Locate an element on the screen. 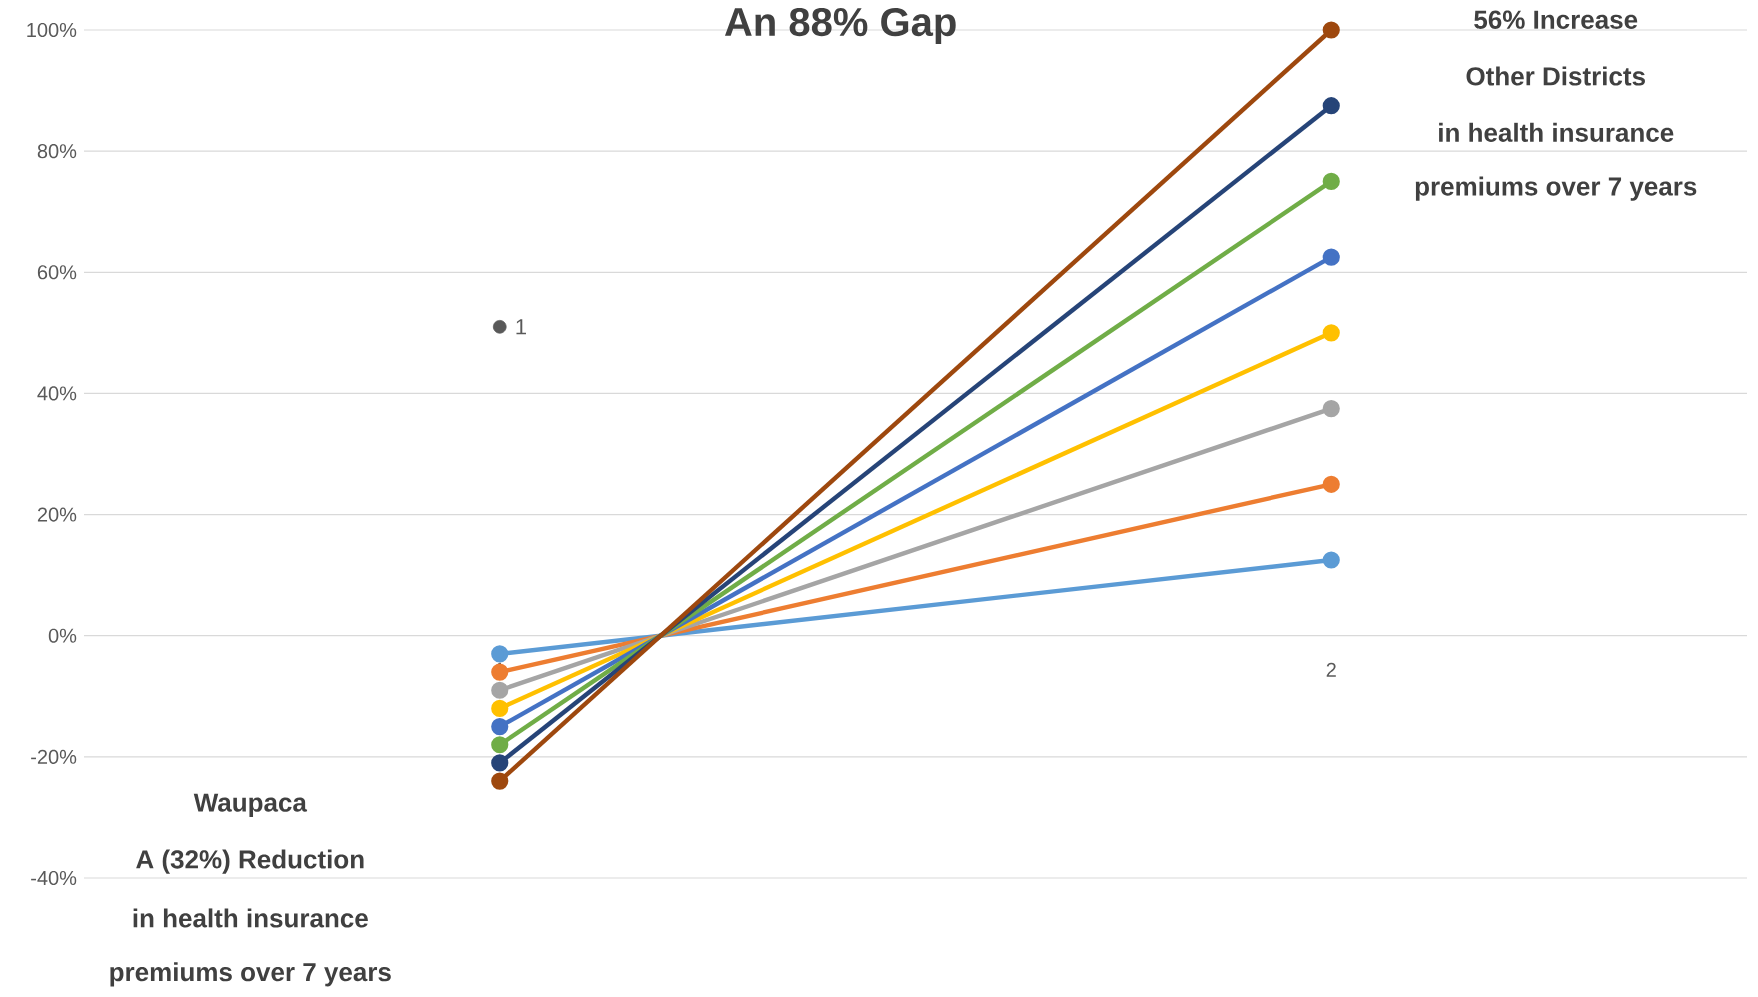 The height and width of the screenshot is (997, 1758). text: in health insurance is located at coordinates (250, 918).